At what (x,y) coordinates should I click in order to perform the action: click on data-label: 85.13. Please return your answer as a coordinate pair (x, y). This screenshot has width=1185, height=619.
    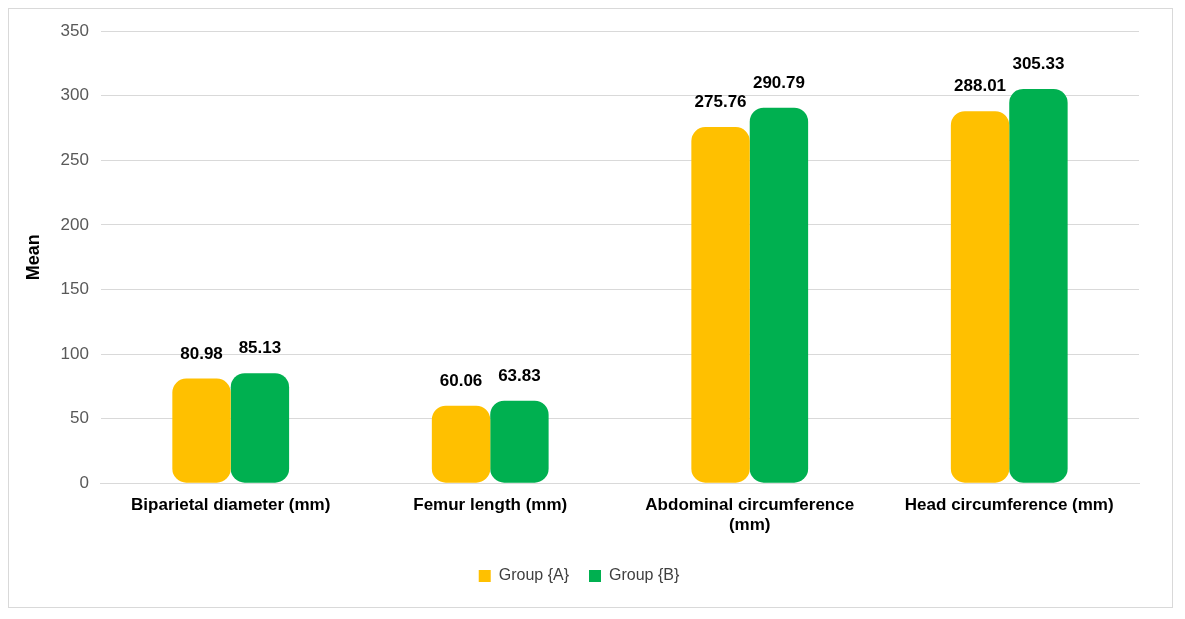
    Looking at the image, I should click on (260, 348).